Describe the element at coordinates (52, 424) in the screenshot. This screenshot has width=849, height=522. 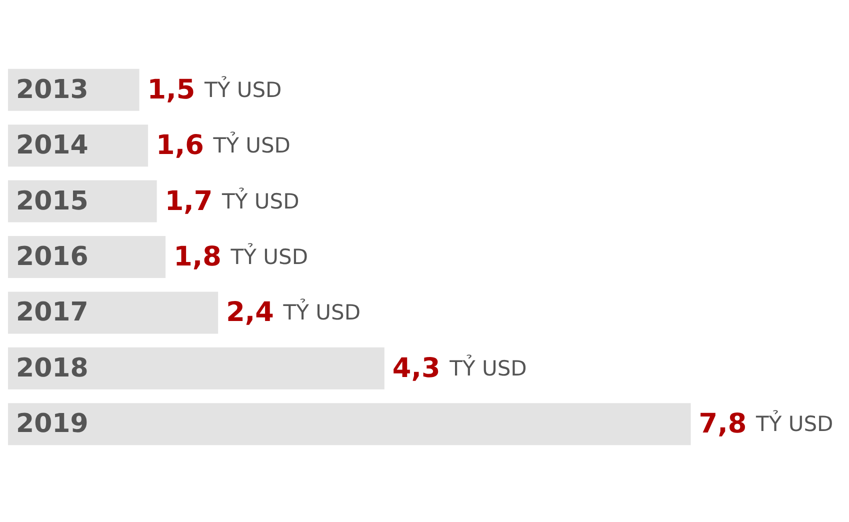
I see `y-tick-label: 2019` at that location.